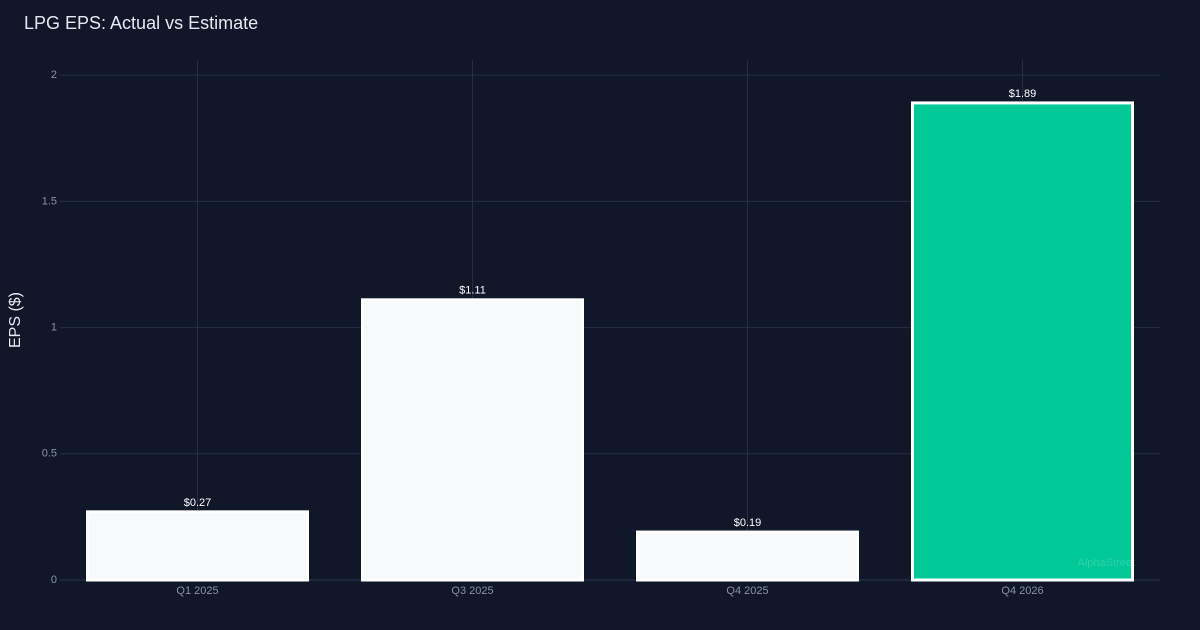 This screenshot has width=1200, height=630. Describe the element at coordinates (1023, 94) in the screenshot. I see `value-label: $1.89` at that location.